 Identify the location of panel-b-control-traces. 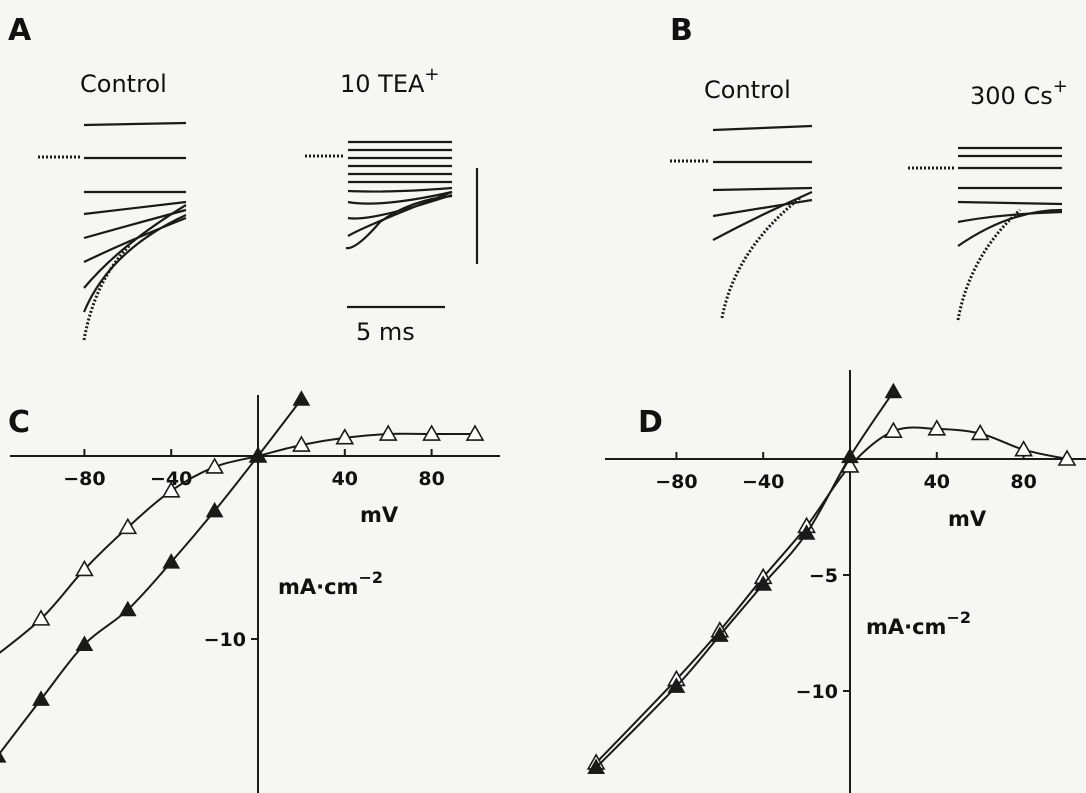
(741, 221).